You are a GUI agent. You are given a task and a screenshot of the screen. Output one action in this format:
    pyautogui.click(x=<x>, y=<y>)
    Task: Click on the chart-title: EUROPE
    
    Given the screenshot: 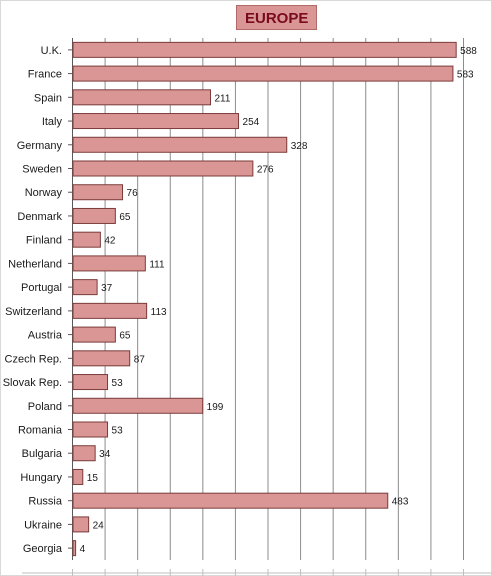 What is the action you would take?
    pyautogui.click(x=277, y=17)
    